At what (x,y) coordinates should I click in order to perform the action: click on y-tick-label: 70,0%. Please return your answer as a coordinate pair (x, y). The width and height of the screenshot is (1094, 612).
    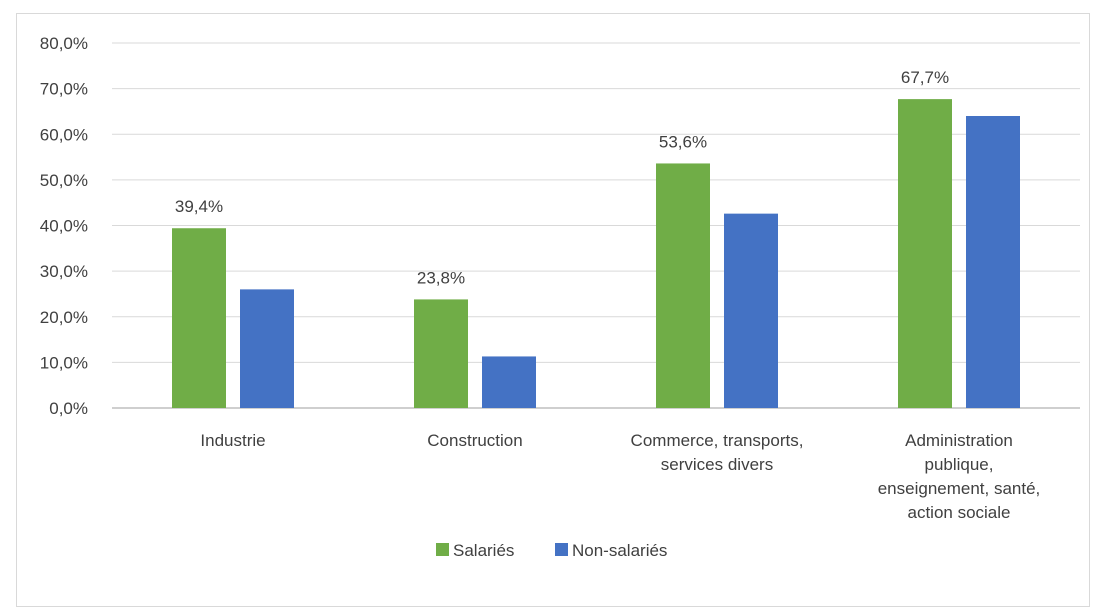
    Looking at the image, I should click on (64, 89).